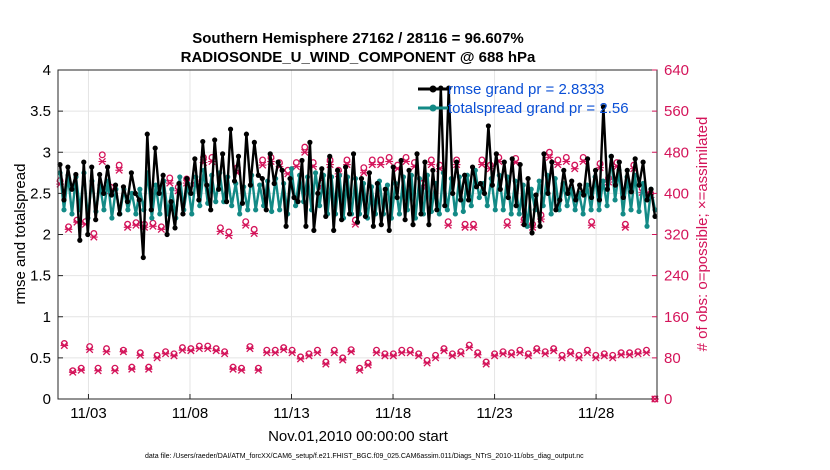 This screenshot has width=830, height=470. Describe the element at coordinates (40, 111) in the screenshot. I see `left-tick-label: 3.5` at that location.